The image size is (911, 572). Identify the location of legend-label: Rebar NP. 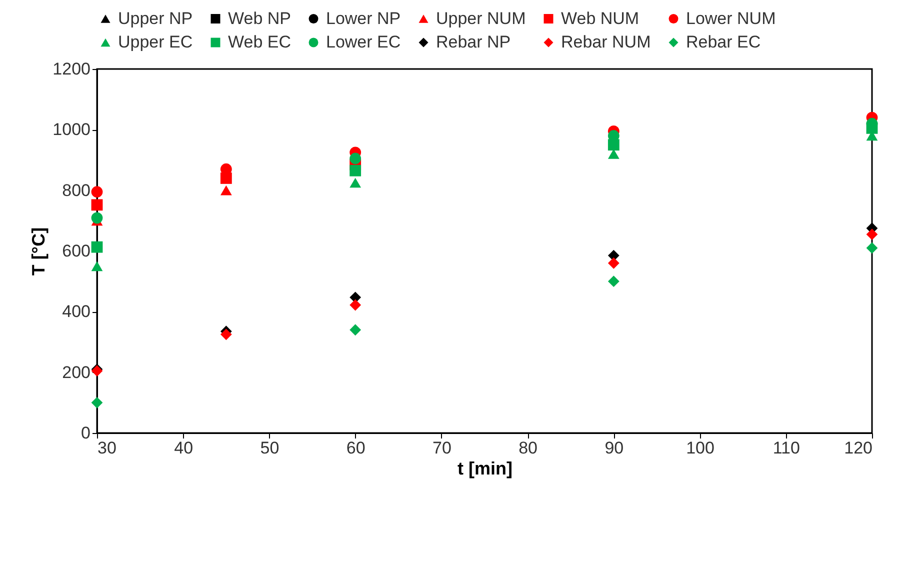
(473, 42).